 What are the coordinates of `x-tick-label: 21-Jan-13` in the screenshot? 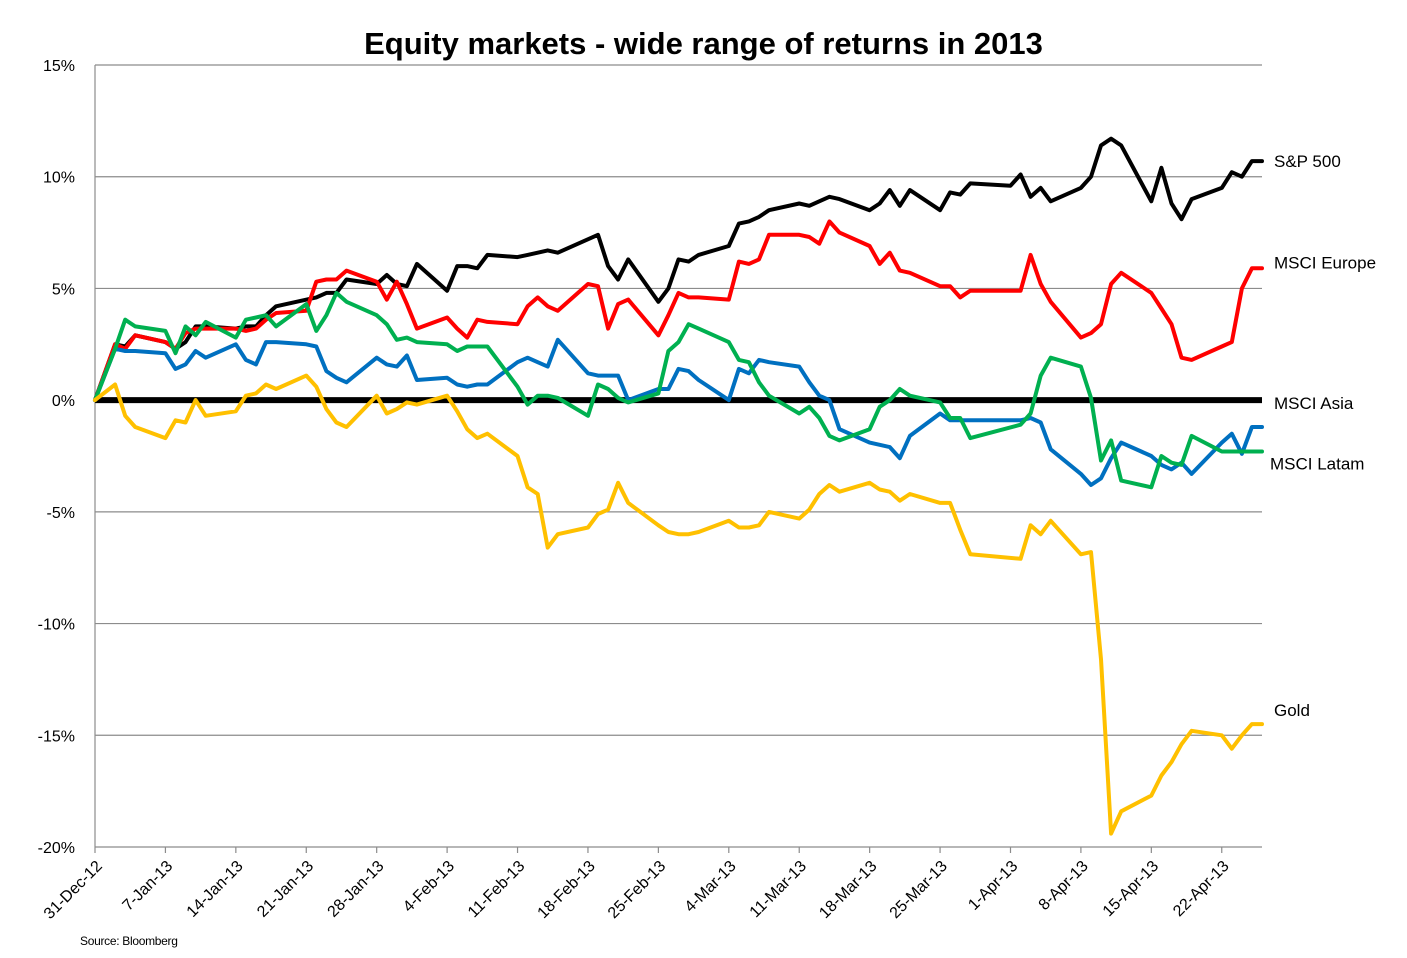 It's located at (285, 889).